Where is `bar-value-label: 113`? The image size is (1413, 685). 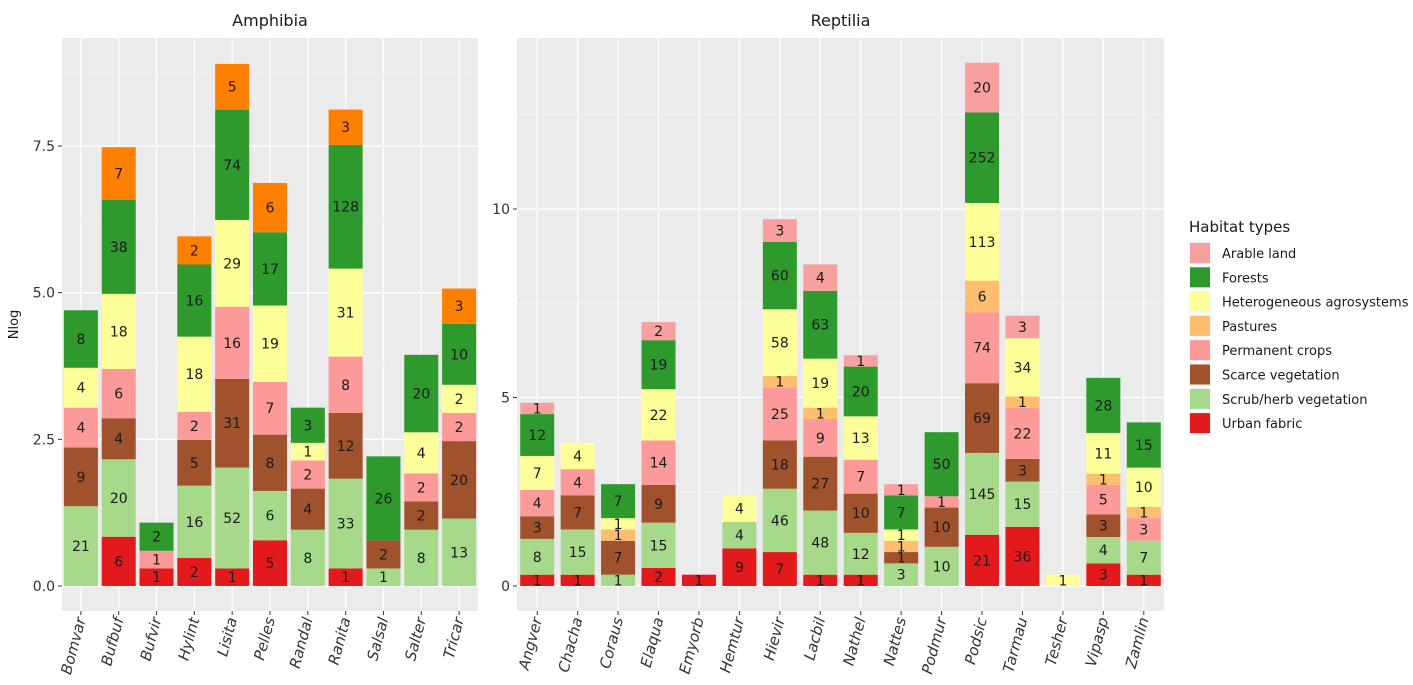
bar-value-label: 113 is located at coordinates (982, 243).